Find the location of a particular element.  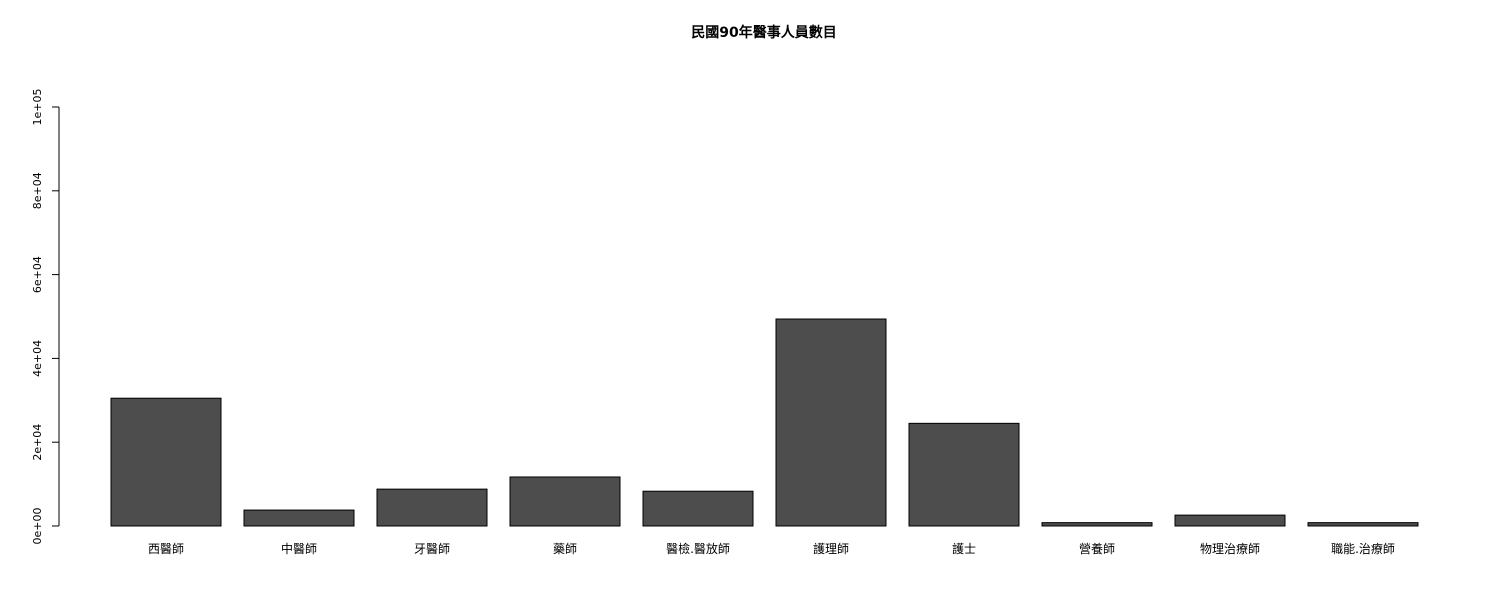

category-label: 中醫師 is located at coordinates (299, 548).